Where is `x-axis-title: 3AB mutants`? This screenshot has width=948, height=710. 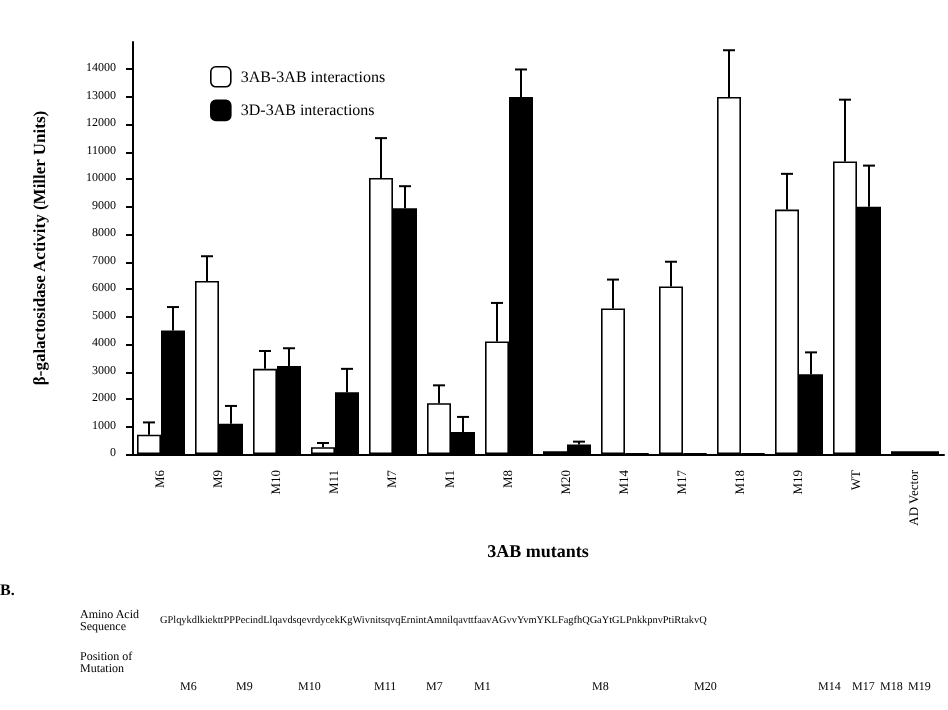
x-axis-title: 3AB mutants is located at coordinates (538, 550).